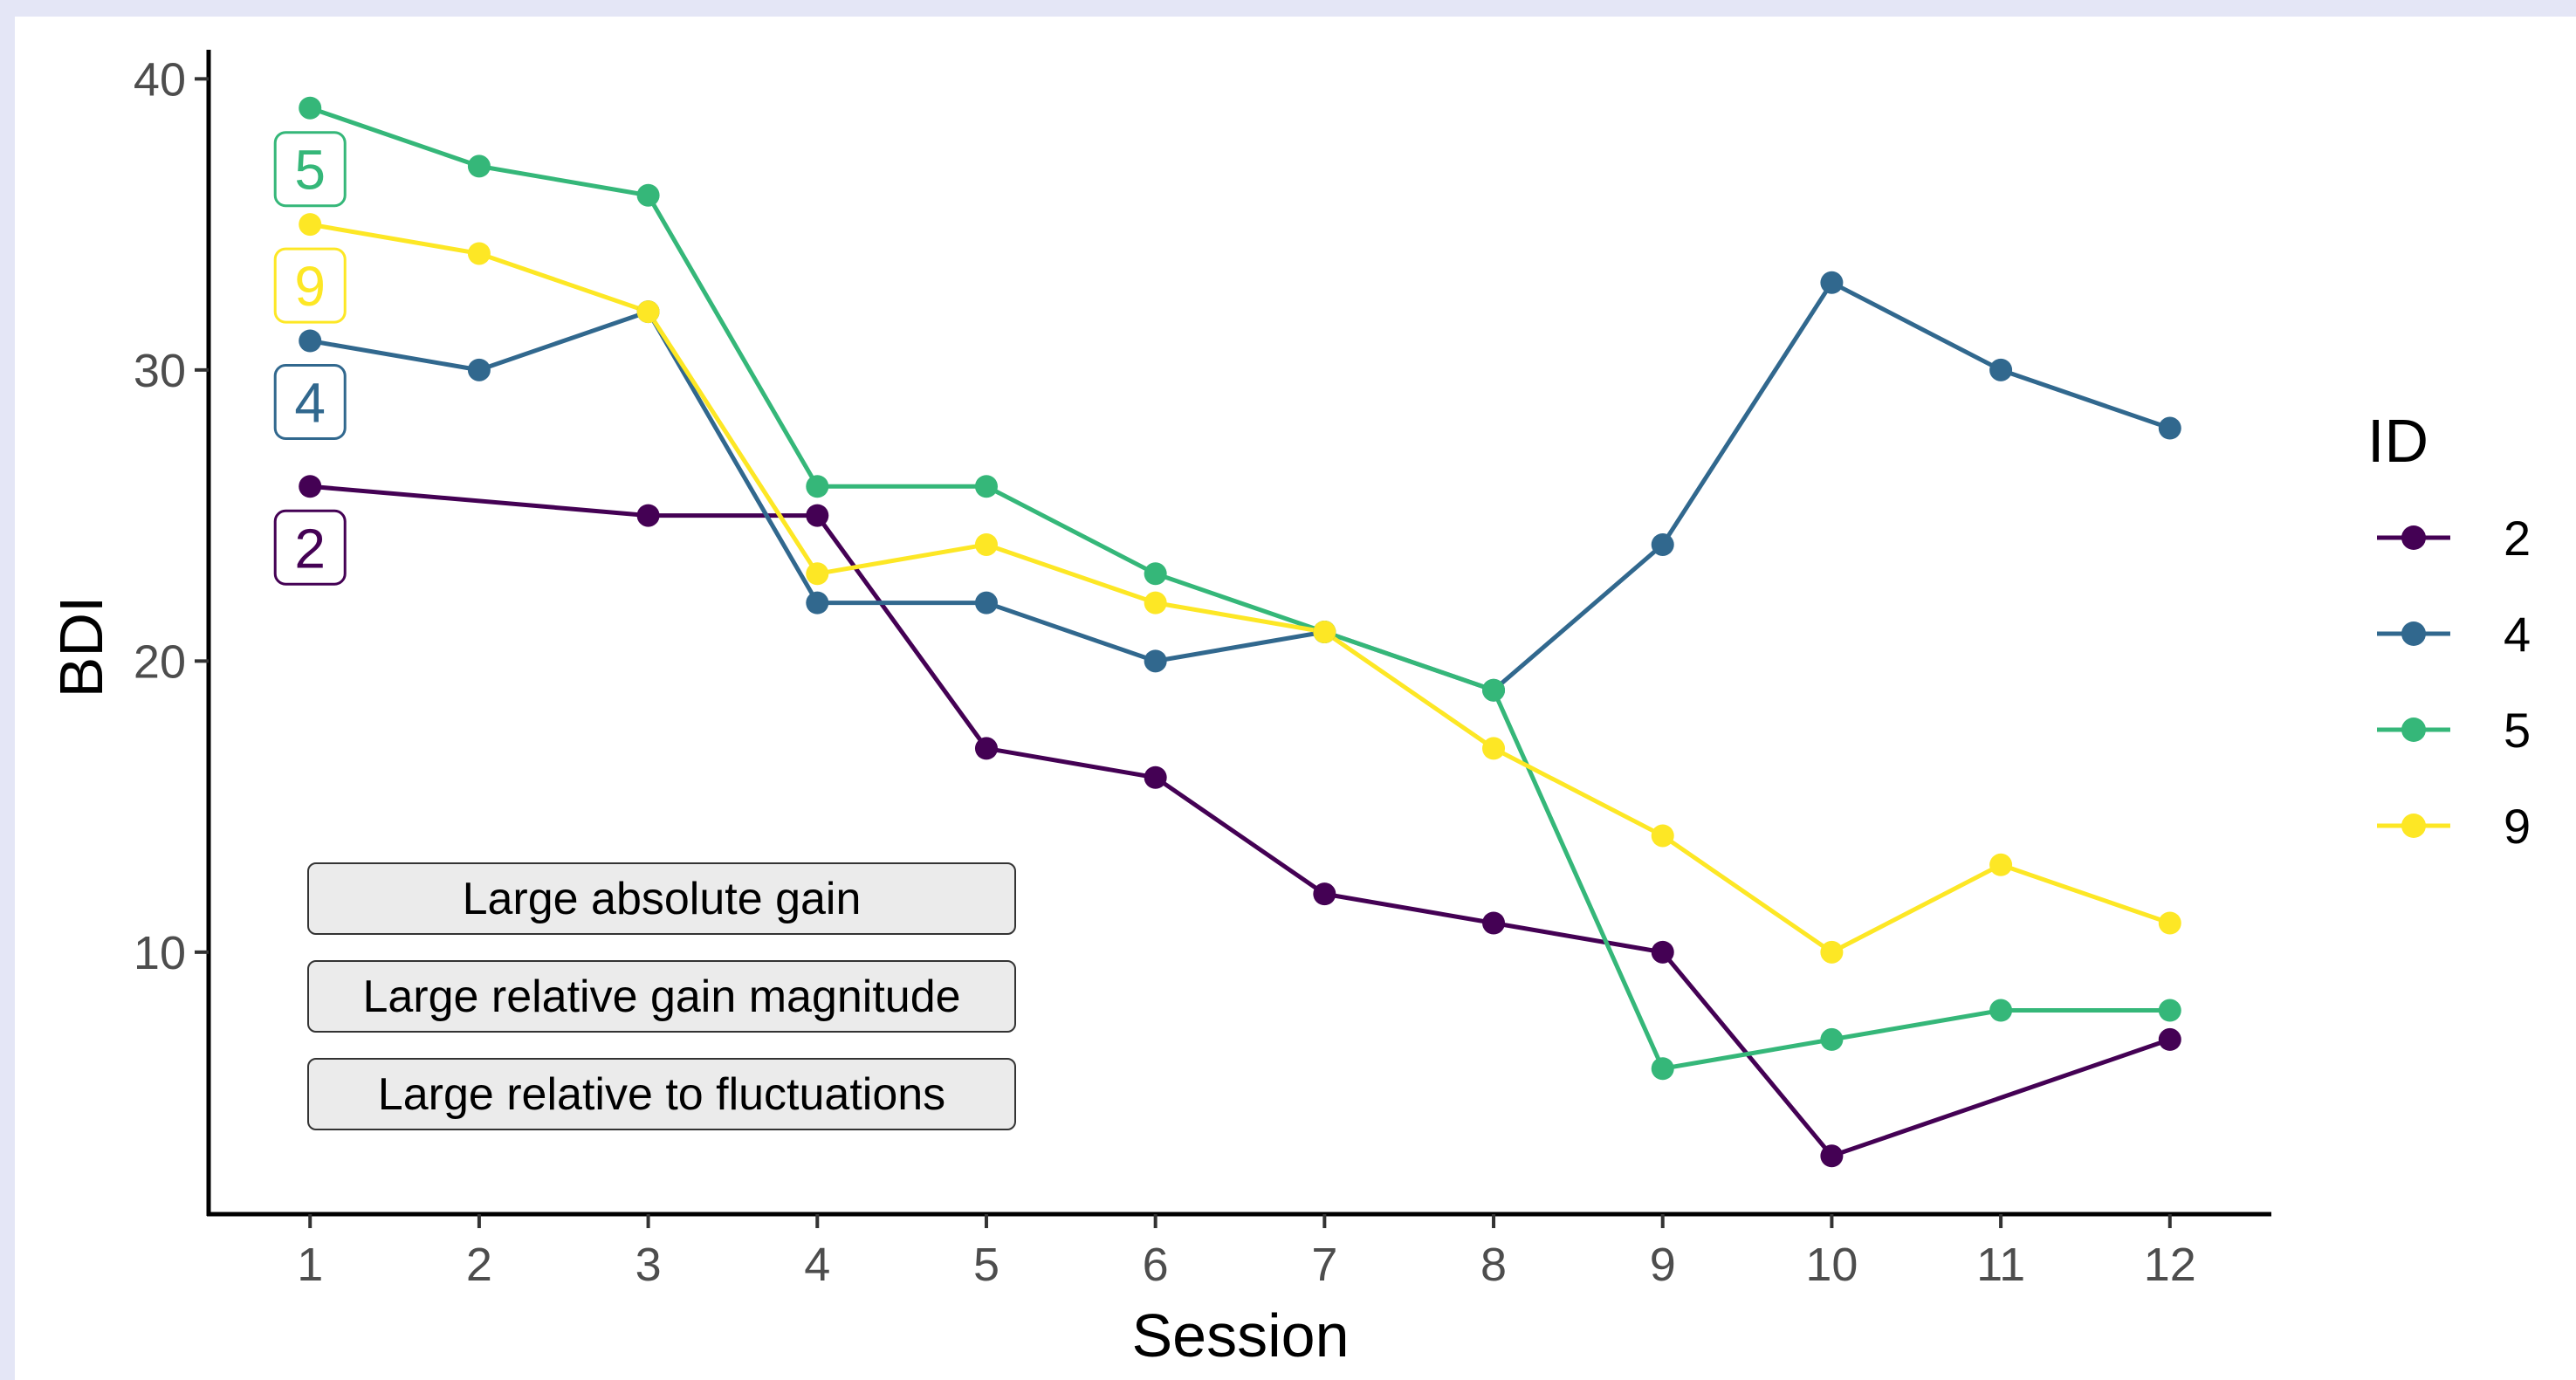  I want to click on x-tick-label: 11, so click(2001, 1265).